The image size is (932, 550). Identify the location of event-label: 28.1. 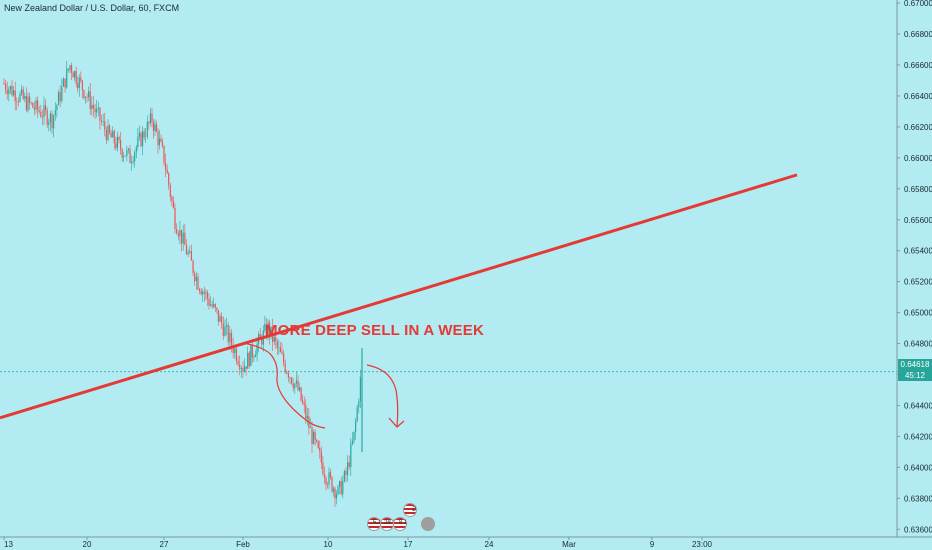
(390, 523).